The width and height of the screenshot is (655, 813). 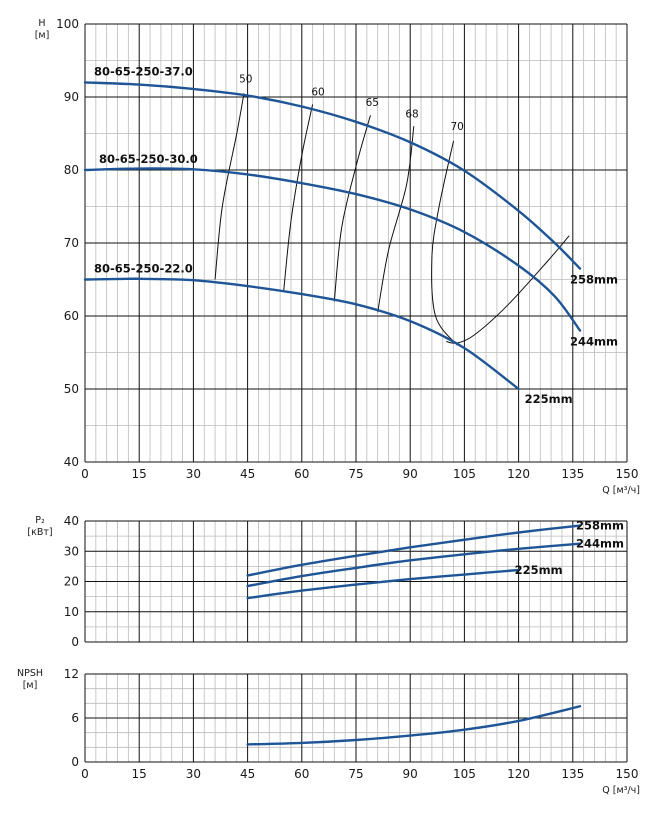 What do you see at coordinates (40, 520) in the screenshot?
I see `y-axis-symbol: P₂` at bounding box center [40, 520].